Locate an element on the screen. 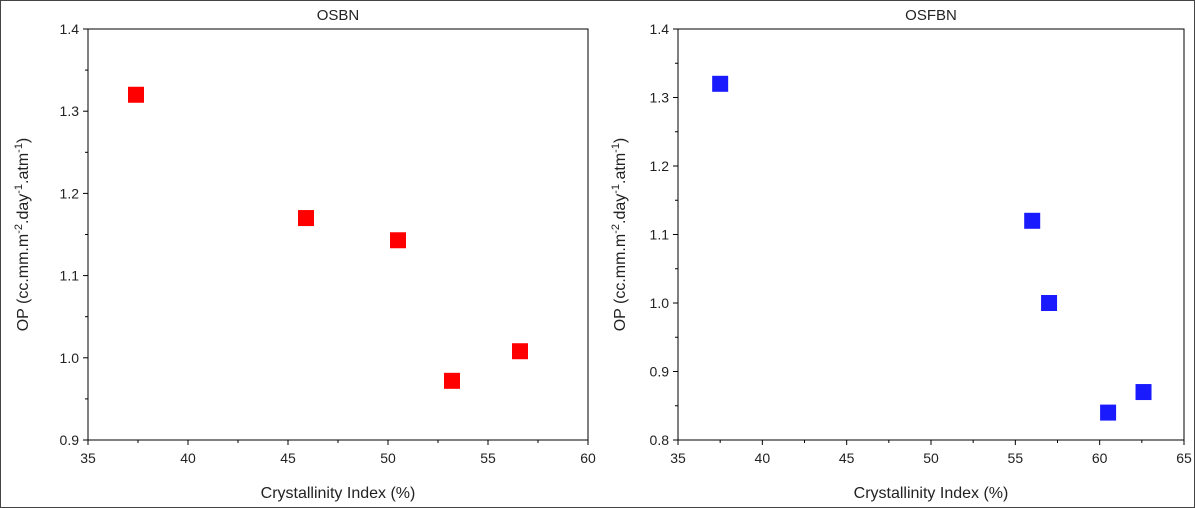 The width and height of the screenshot is (1195, 508). y-axis-ticks: 0.8 0.9 1.0 1.1 1.2 1.3 1.4 is located at coordinates (664, 234).